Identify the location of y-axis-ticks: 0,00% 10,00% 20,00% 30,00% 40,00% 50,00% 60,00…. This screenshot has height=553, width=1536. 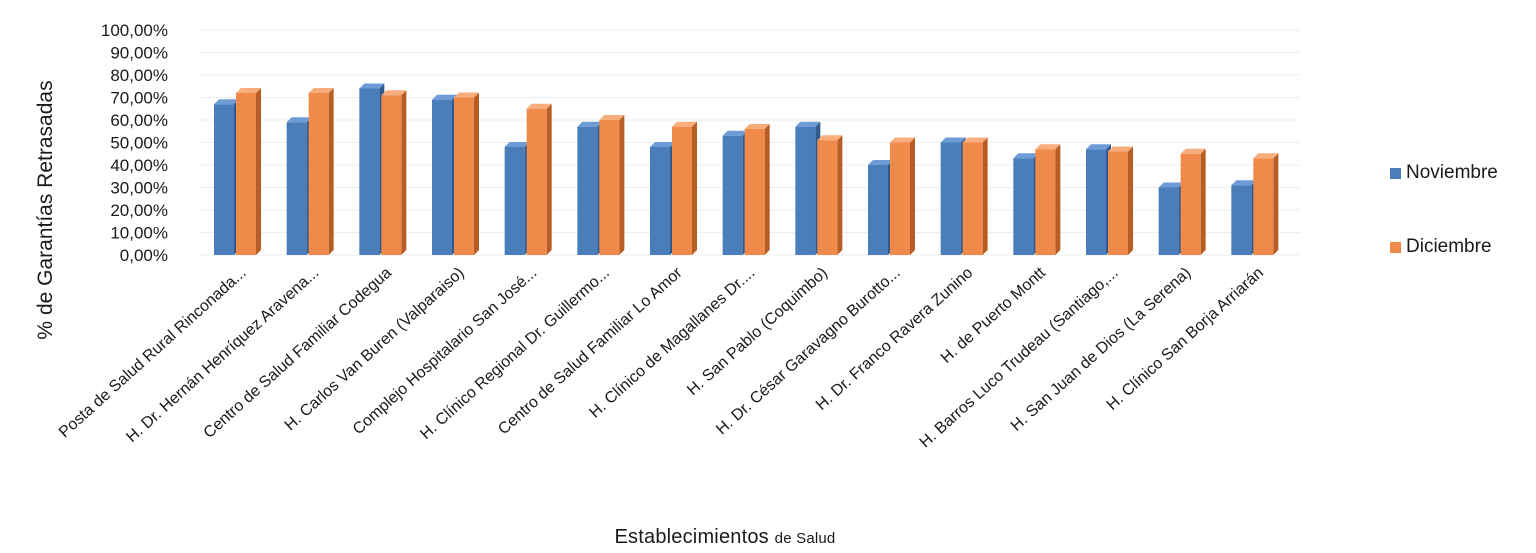
(134, 143).